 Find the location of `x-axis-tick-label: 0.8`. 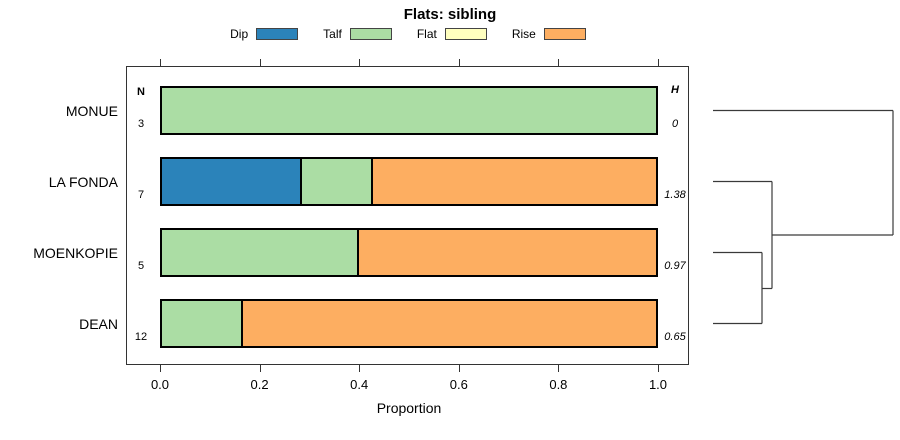

x-axis-tick-label: 0.8 is located at coordinates (558, 384).